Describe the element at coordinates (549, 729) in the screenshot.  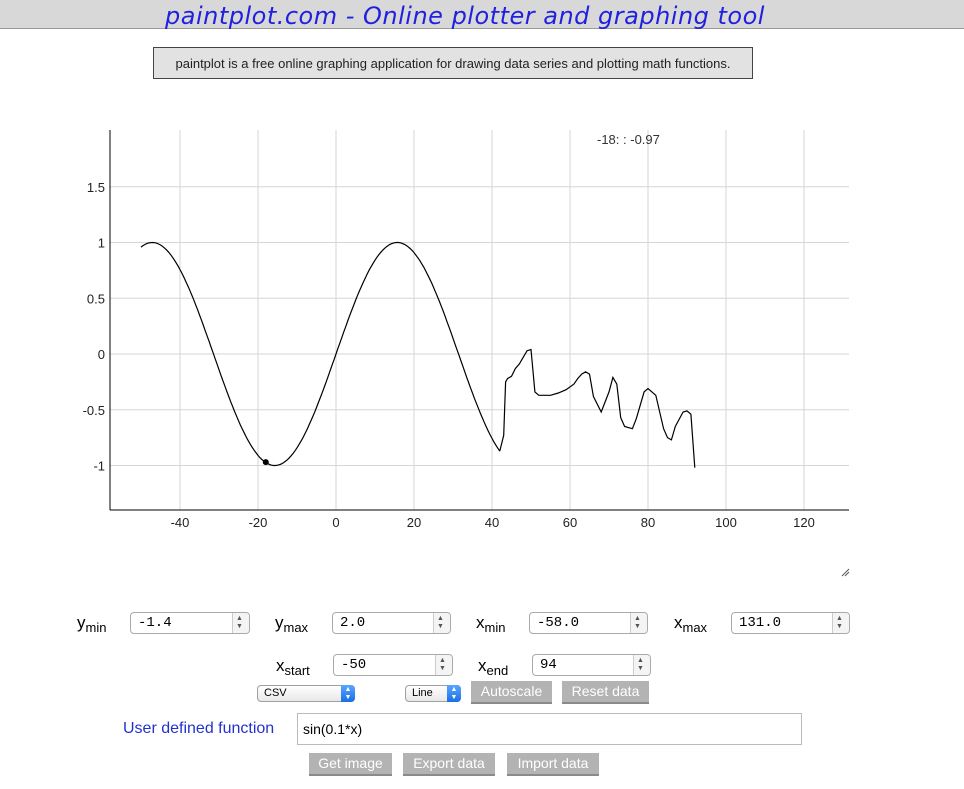
I see `user-function-input` at that location.